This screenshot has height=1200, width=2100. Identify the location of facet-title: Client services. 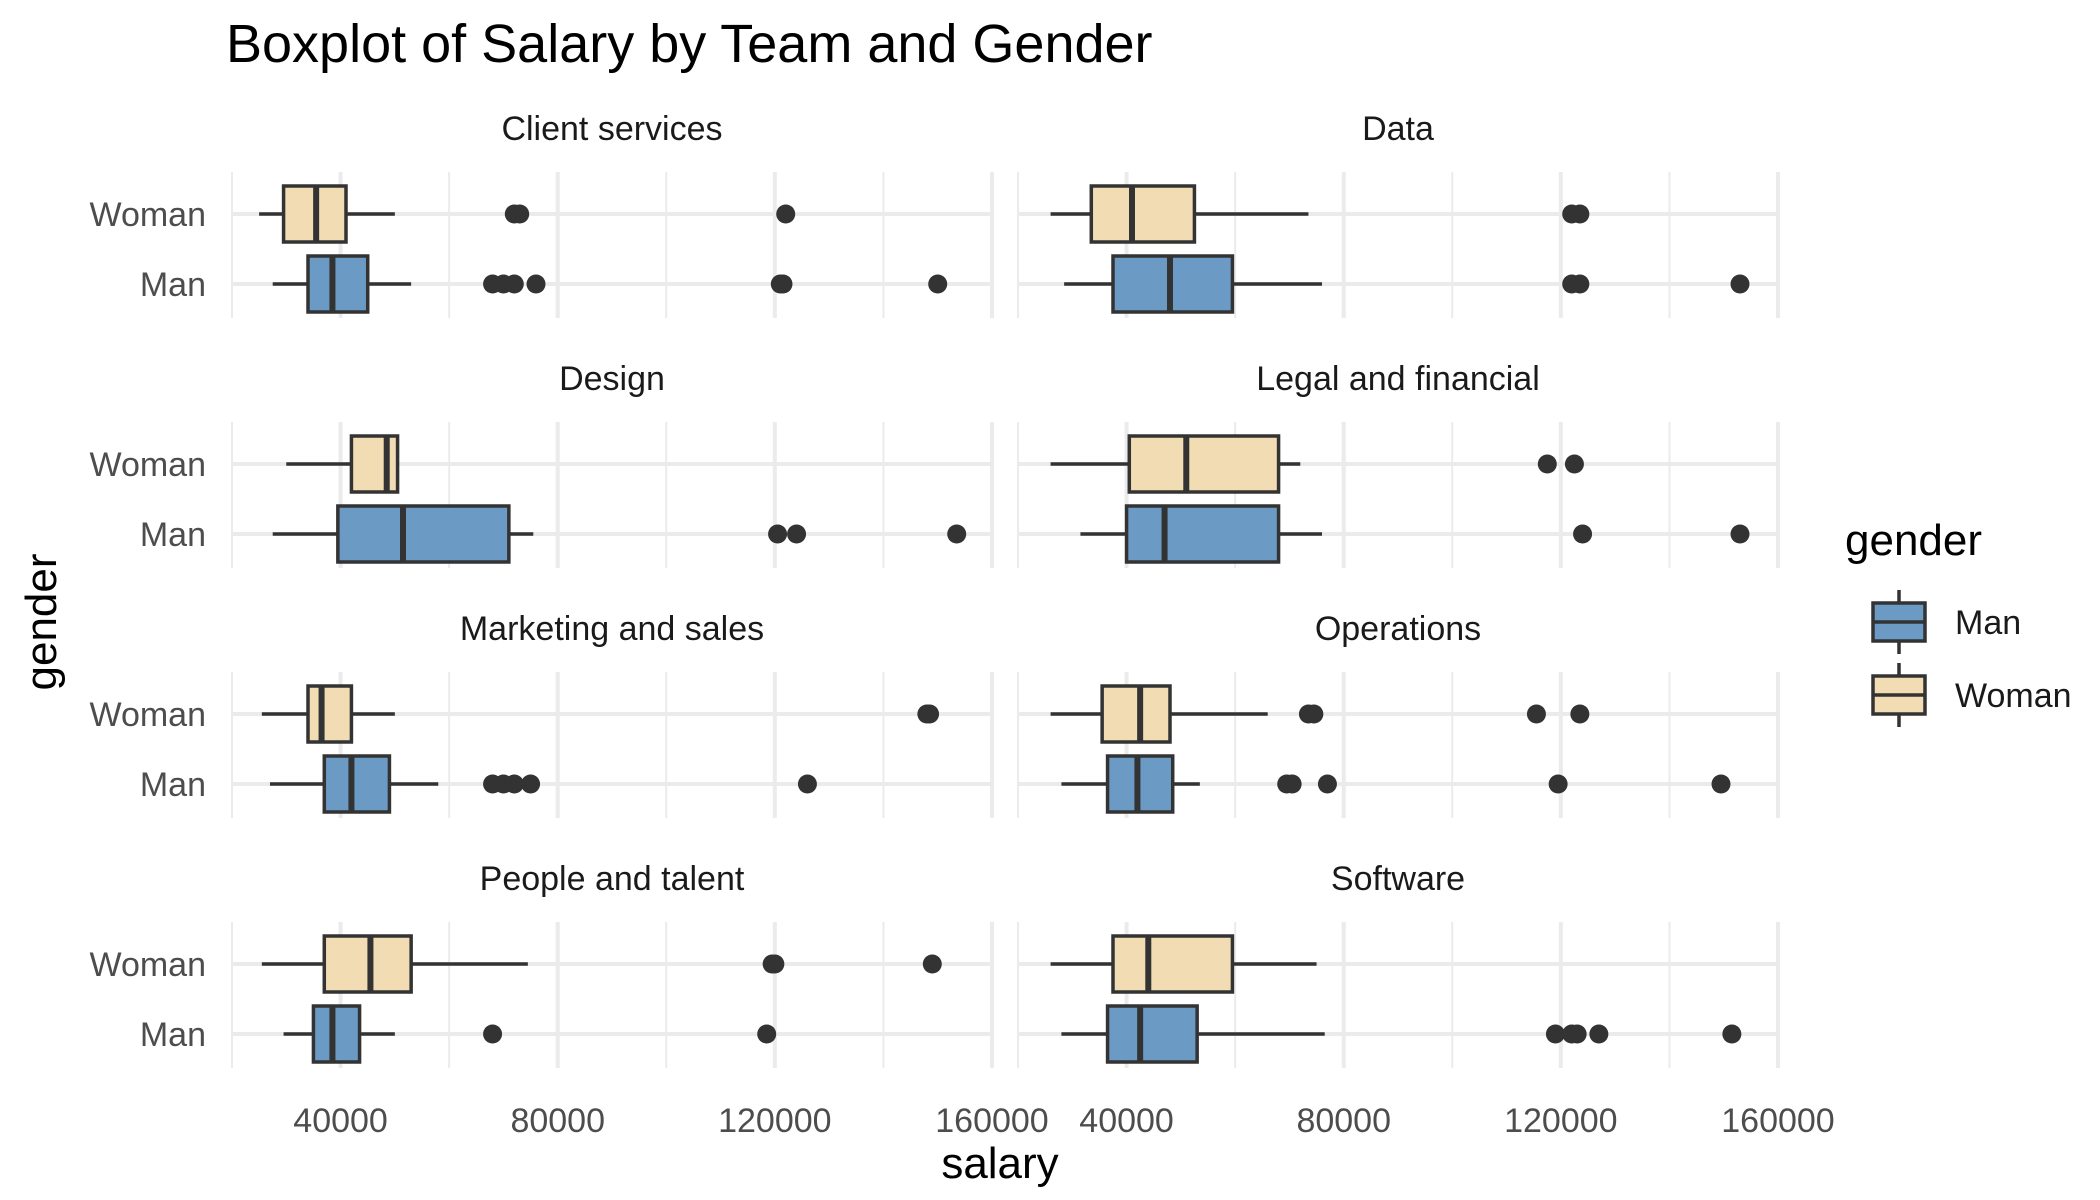
(611, 129).